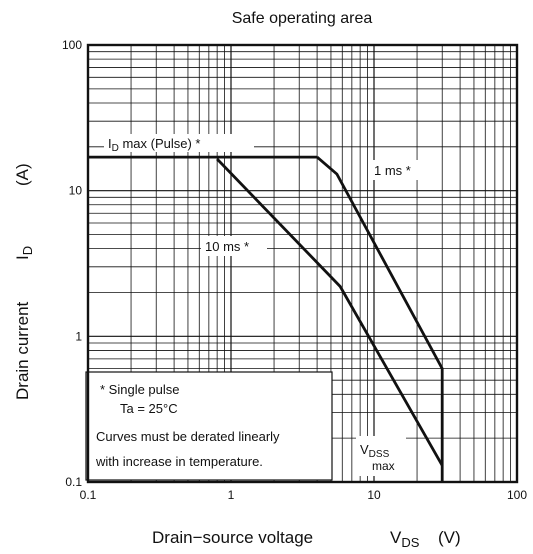 The height and width of the screenshot is (554, 533). Describe the element at coordinates (375, 451) in the screenshot. I see `vdss-label: VDSS` at that location.